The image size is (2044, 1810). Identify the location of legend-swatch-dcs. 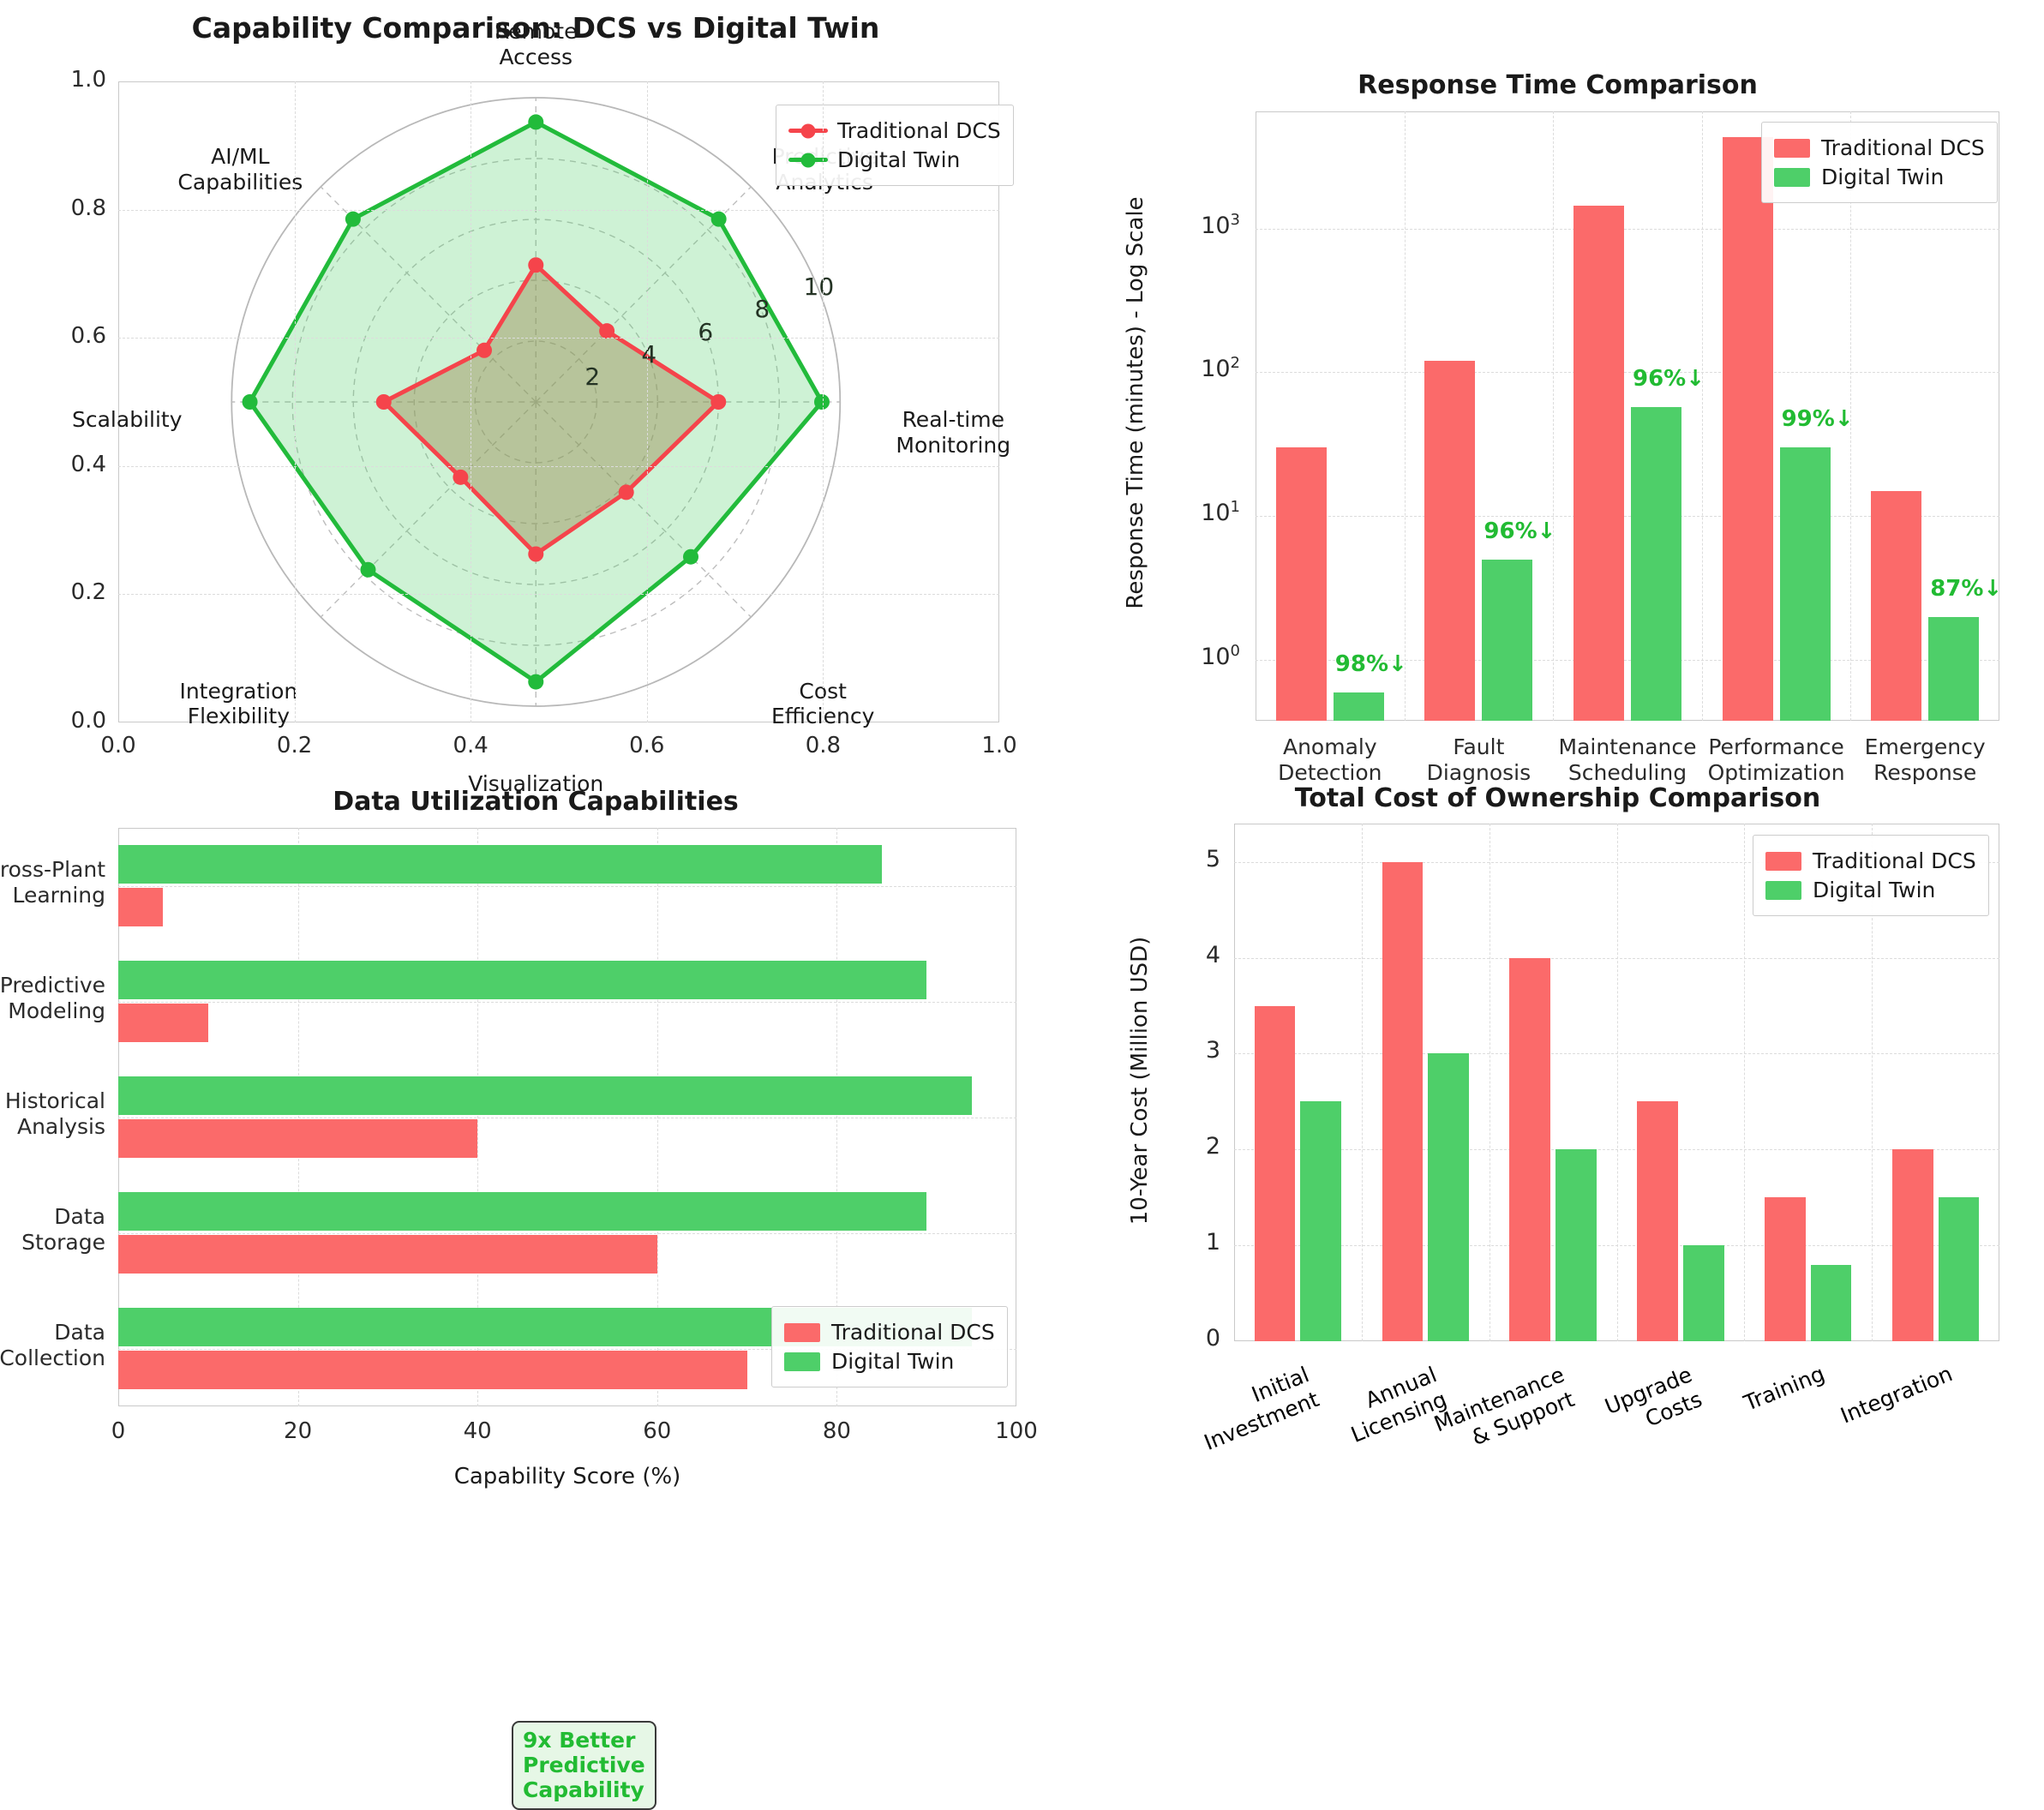
(1792, 148).